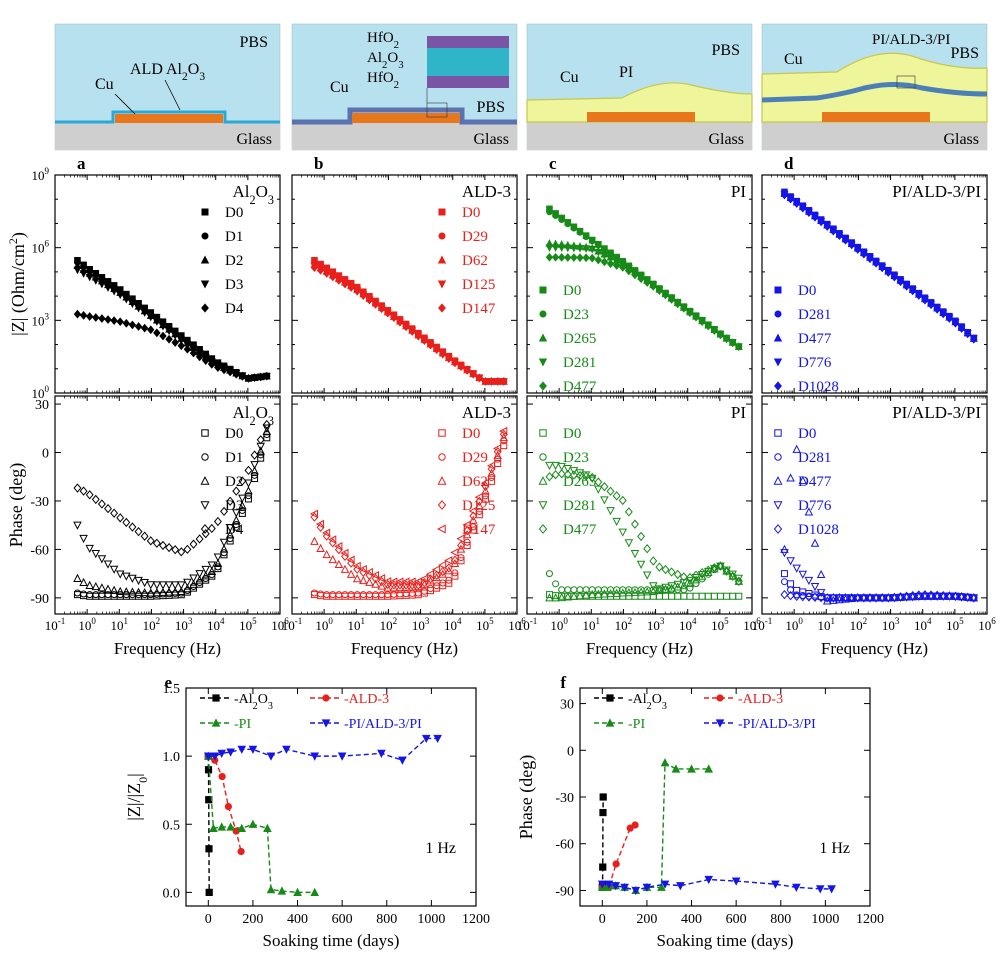  I want to click on label-part: |Z| (Ohm/cm, so click(18, 290).